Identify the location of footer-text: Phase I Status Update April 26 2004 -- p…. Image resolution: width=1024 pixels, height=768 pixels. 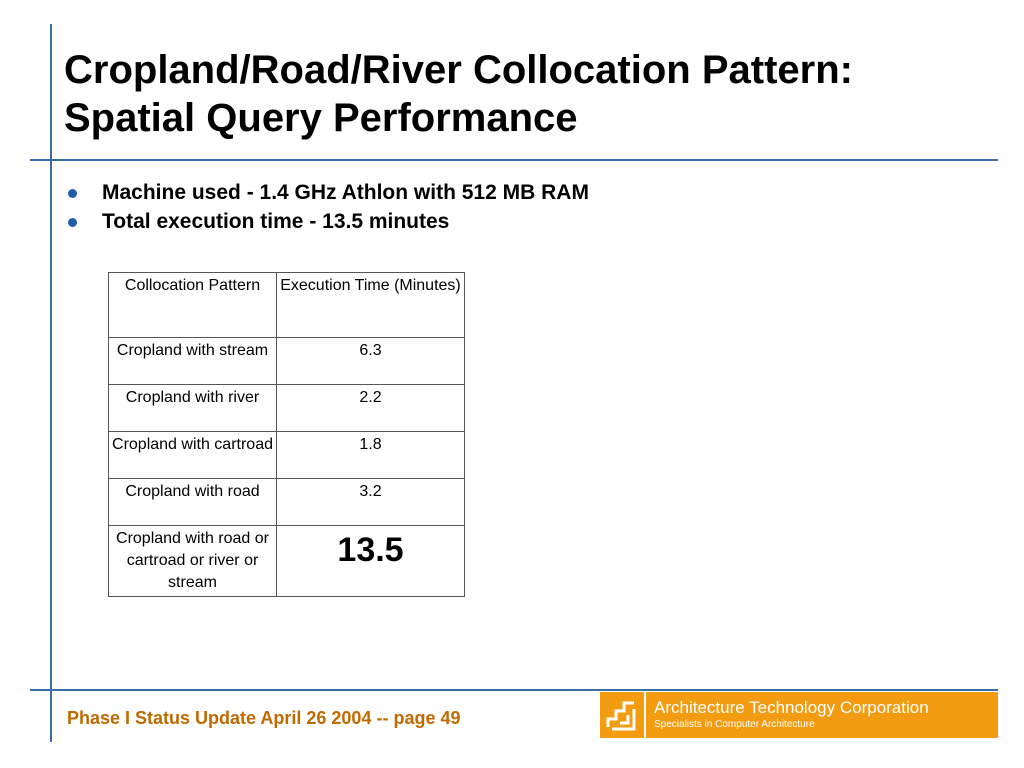
(264, 718).